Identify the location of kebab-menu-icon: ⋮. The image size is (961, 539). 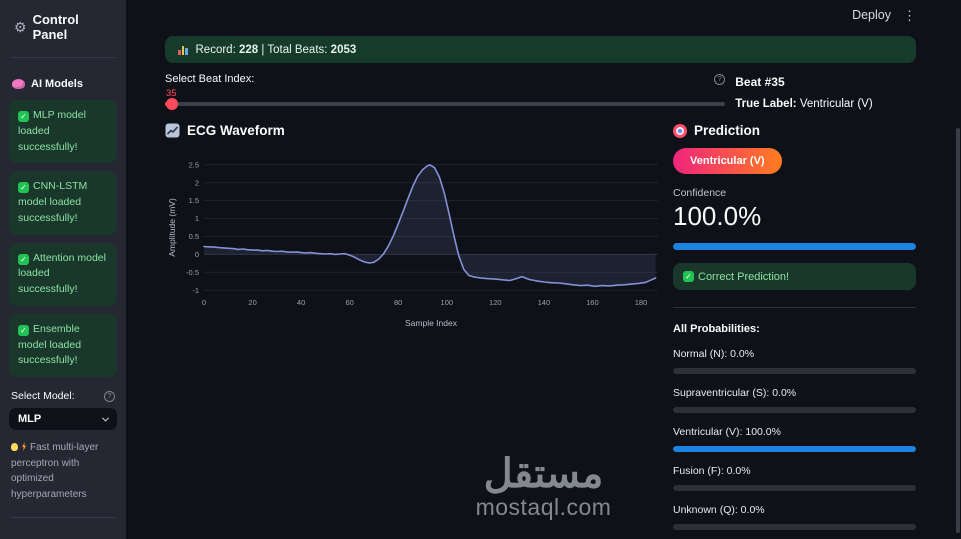
(909, 15).